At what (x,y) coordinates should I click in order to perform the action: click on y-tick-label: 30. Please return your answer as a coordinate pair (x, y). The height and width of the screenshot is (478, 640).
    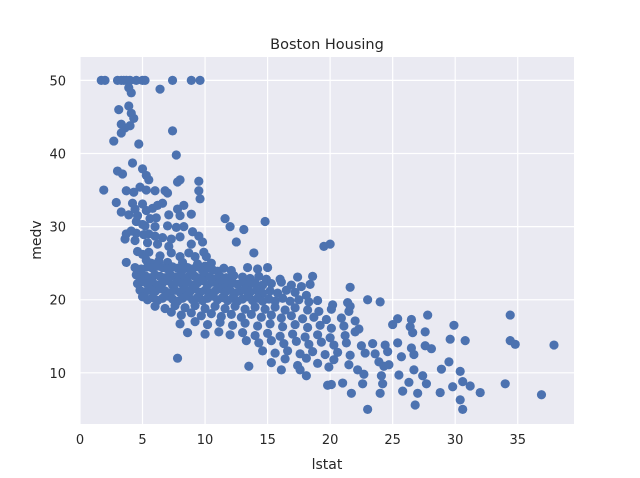
    Looking at the image, I should click on (57, 228).